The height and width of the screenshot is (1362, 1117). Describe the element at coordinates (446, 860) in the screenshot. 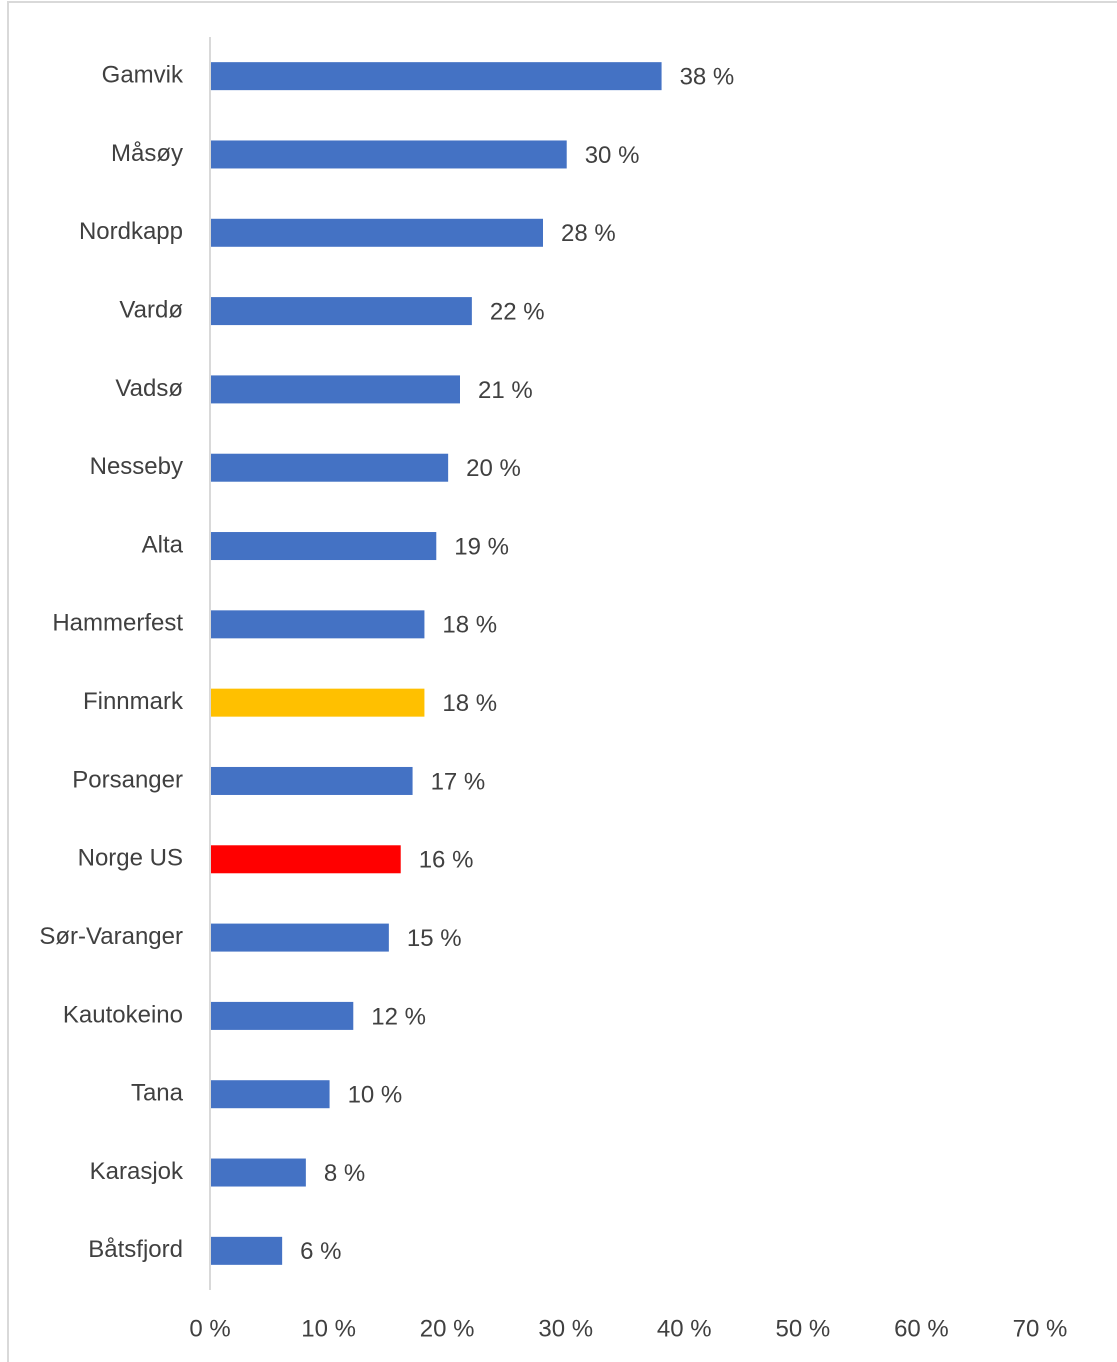

I see `value-label: 16 %` at that location.